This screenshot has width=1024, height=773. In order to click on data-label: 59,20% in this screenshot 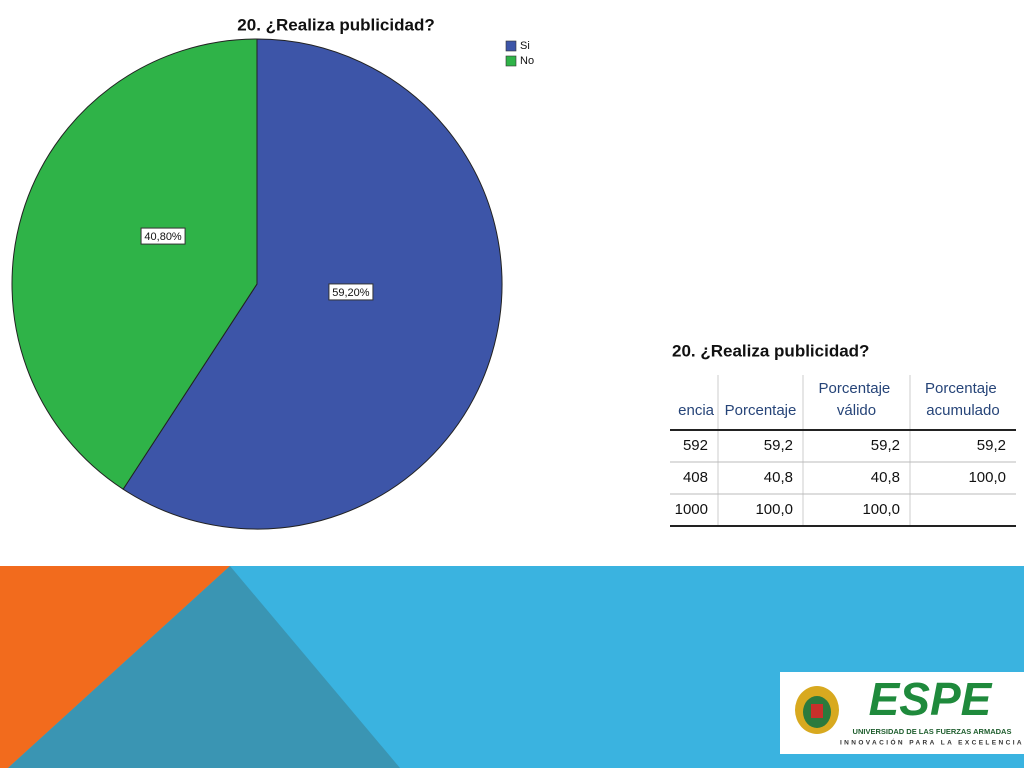, I will do `click(351, 293)`.